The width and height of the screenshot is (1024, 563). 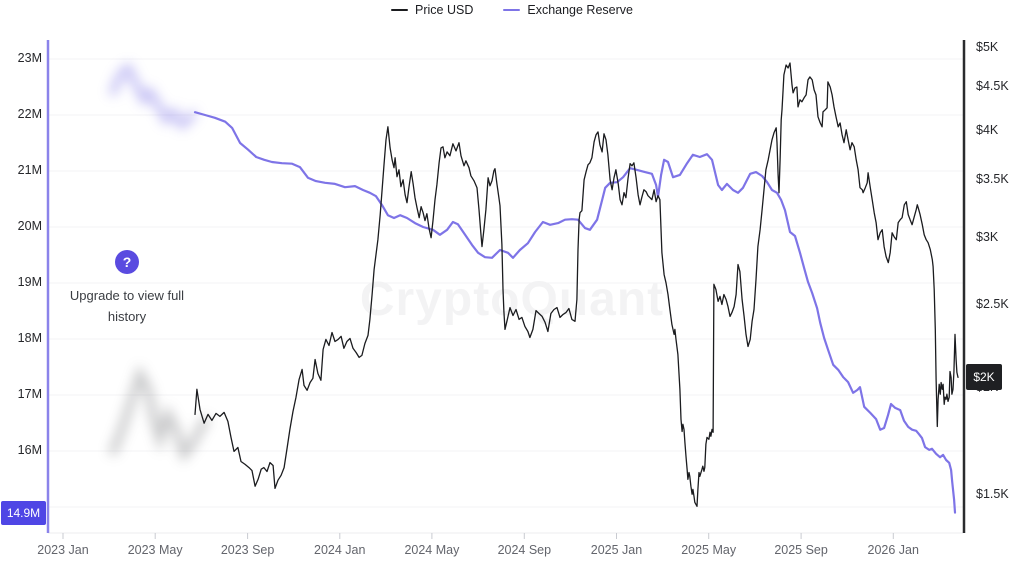 I want to click on legend-label-exchange-reserve: Exchange Reserve, so click(x=580, y=10).